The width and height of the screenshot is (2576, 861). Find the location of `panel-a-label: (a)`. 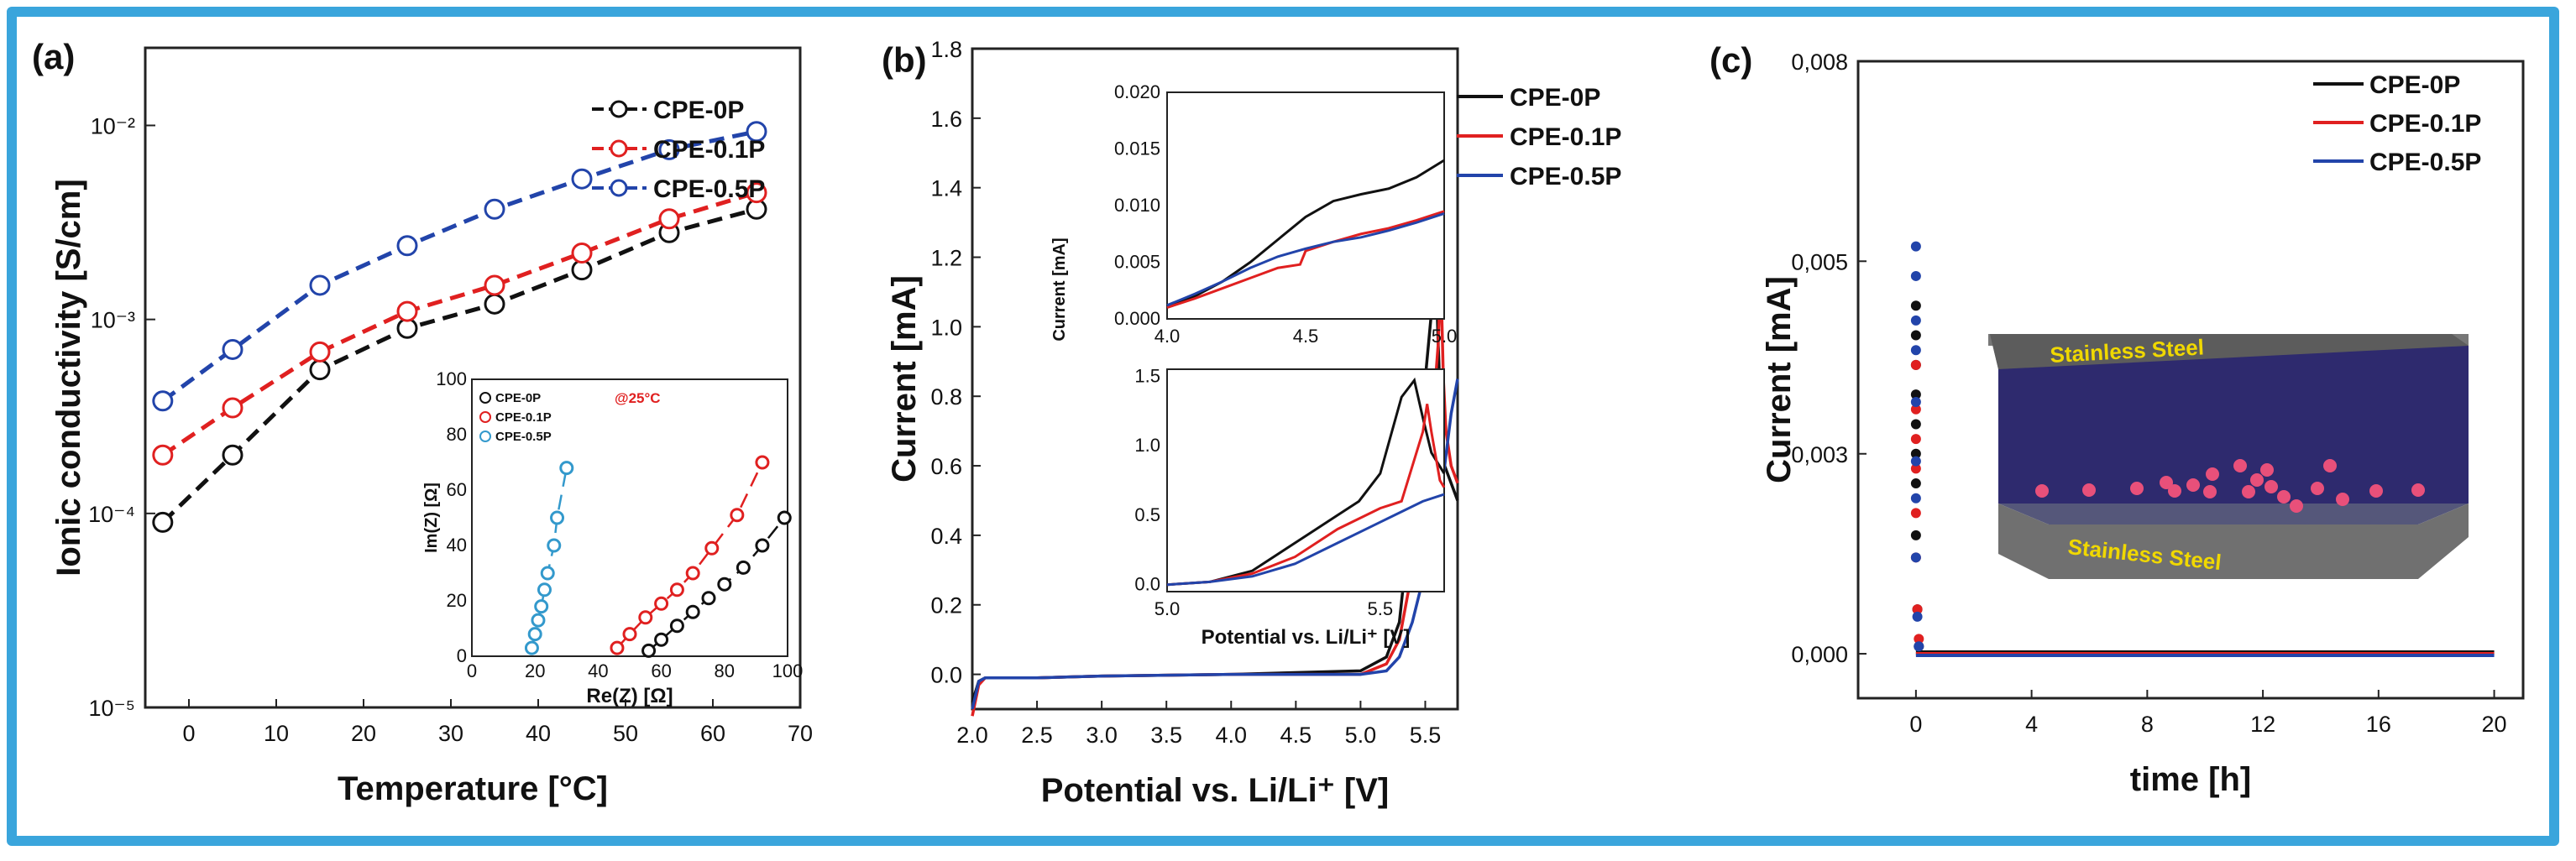

panel-a-label: (a) is located at coordinates (54, 56).